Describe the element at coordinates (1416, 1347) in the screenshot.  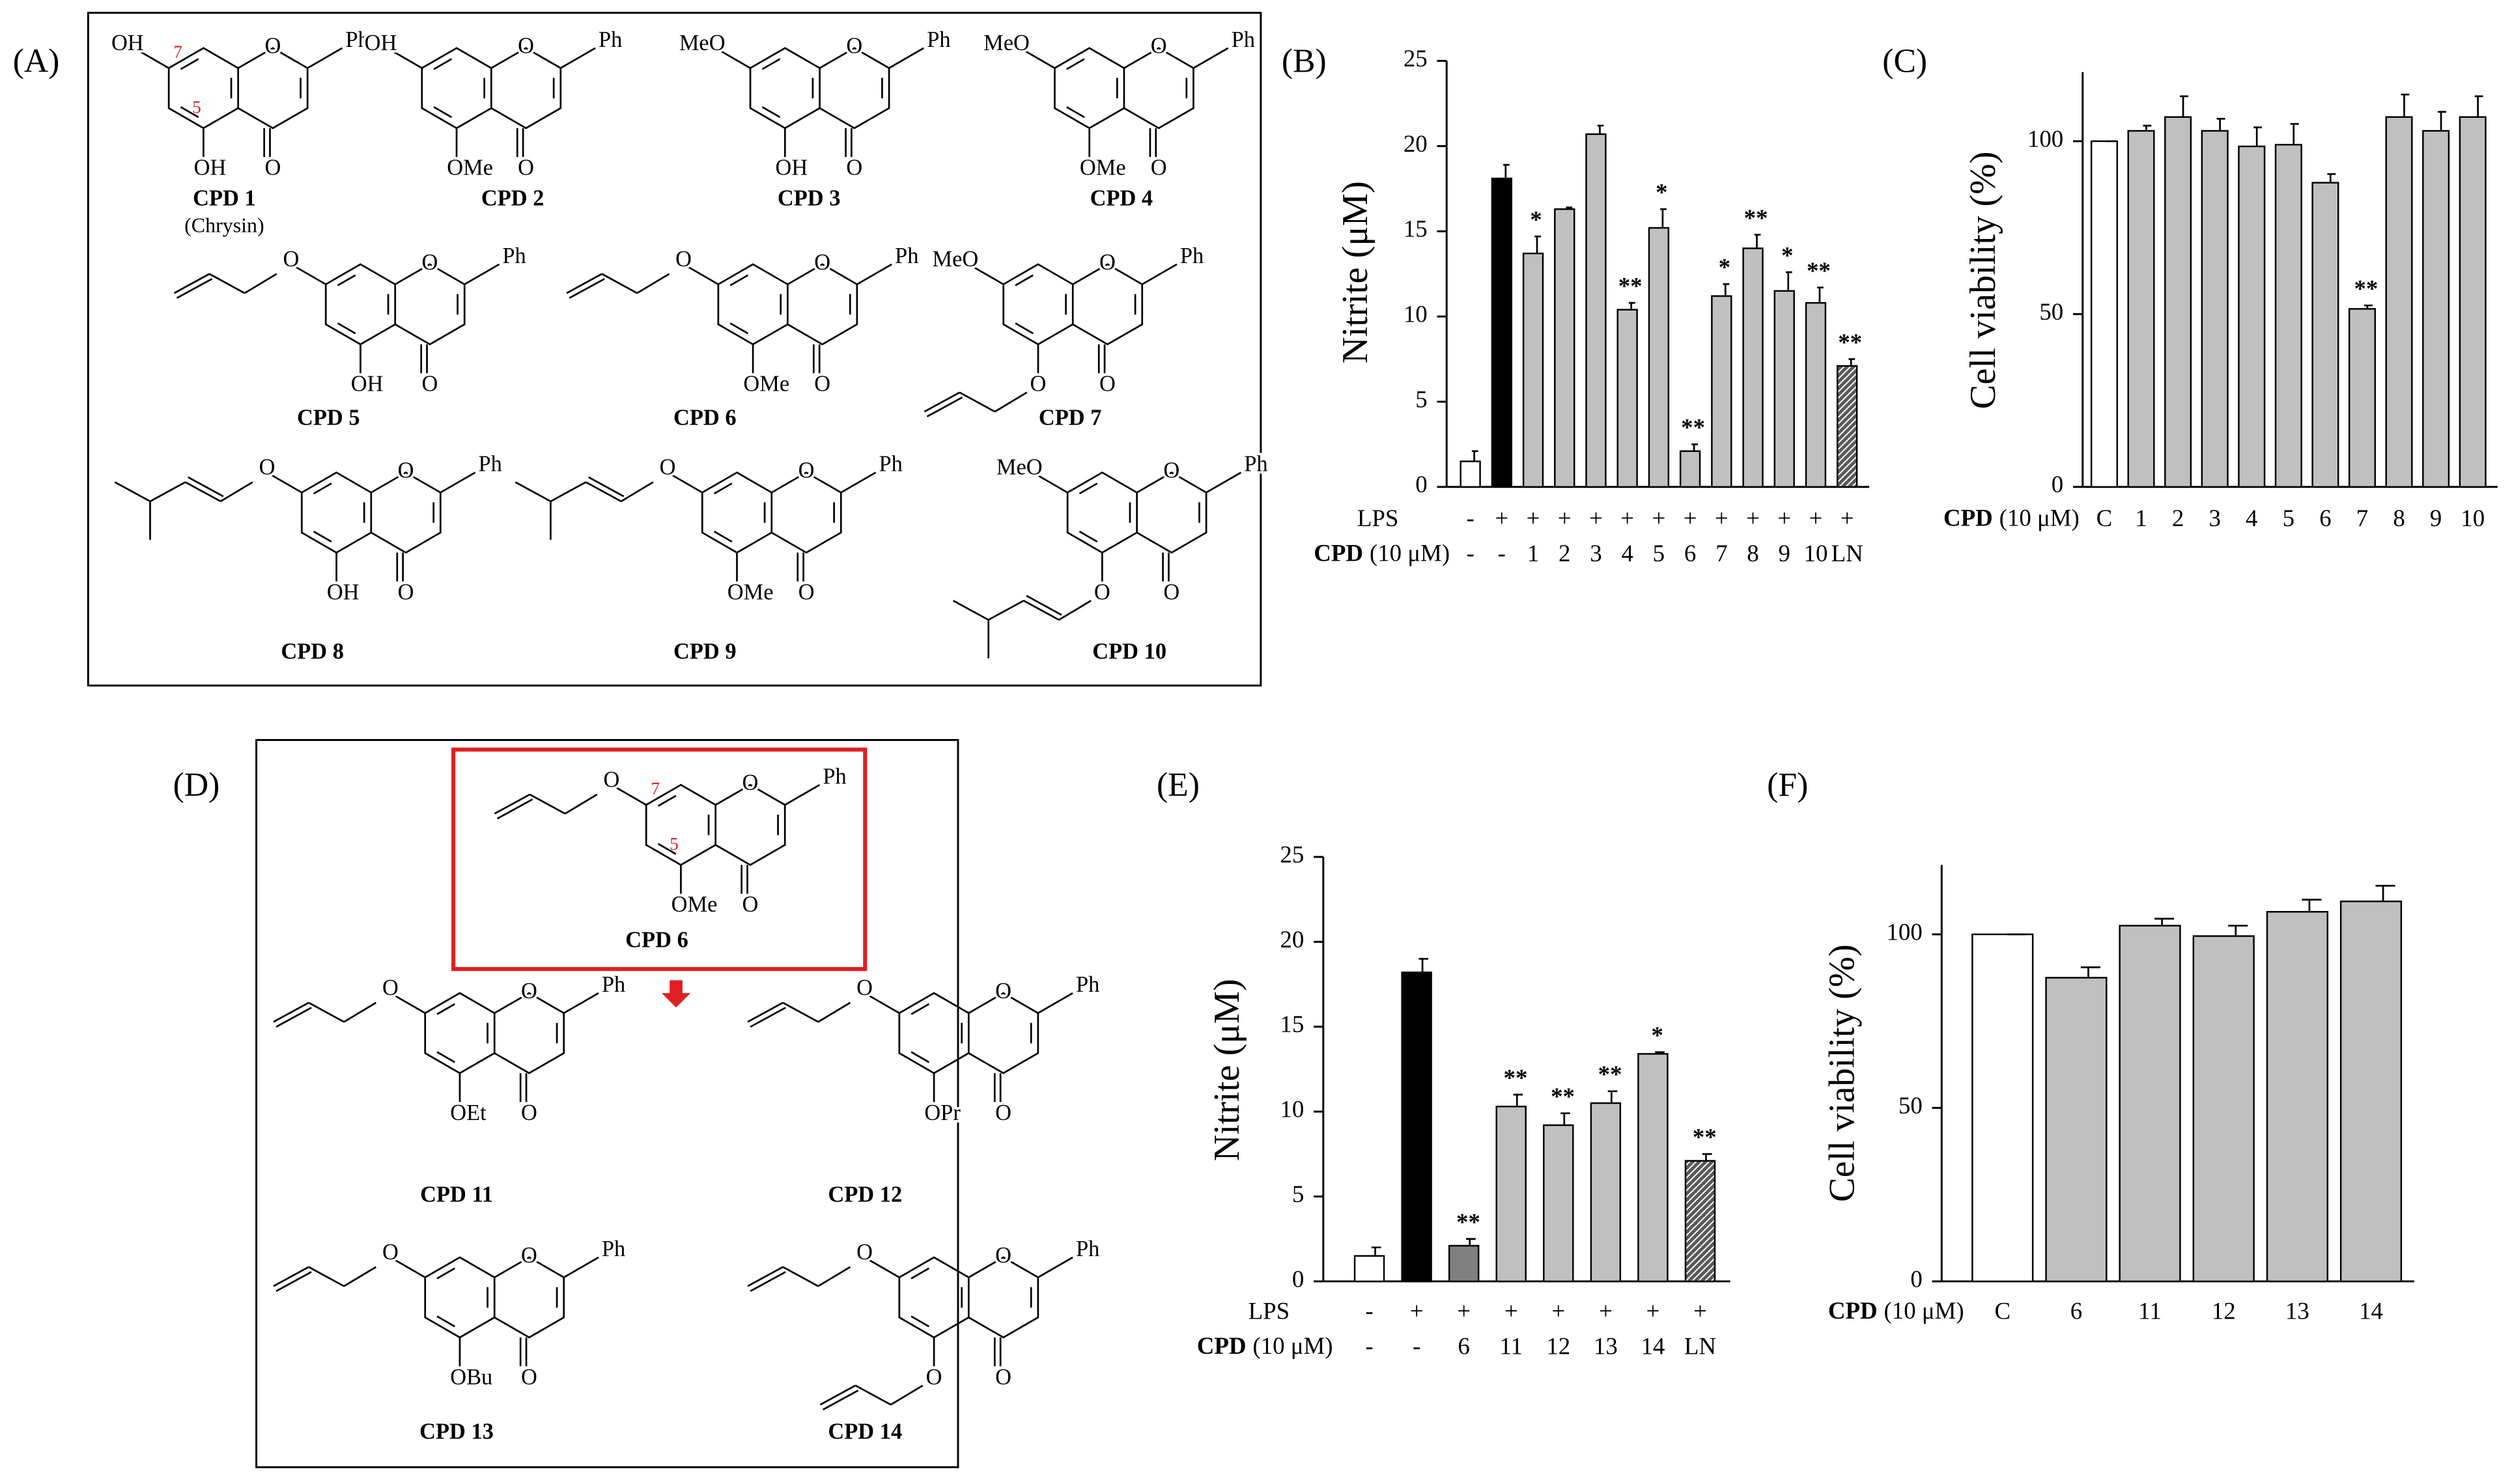
I see `x-tick-label: -` at that location.